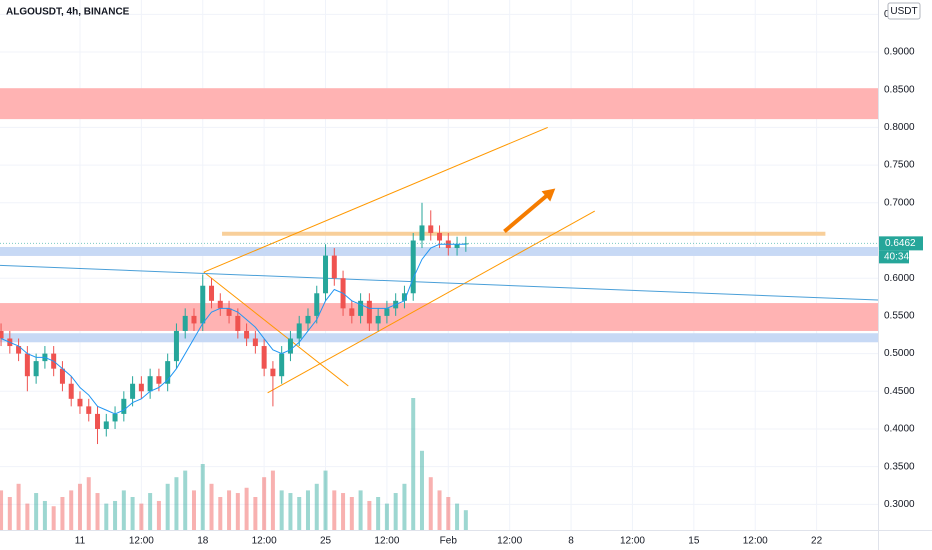  I want to click on last-price-label: 0.6462, so click(900, 243).